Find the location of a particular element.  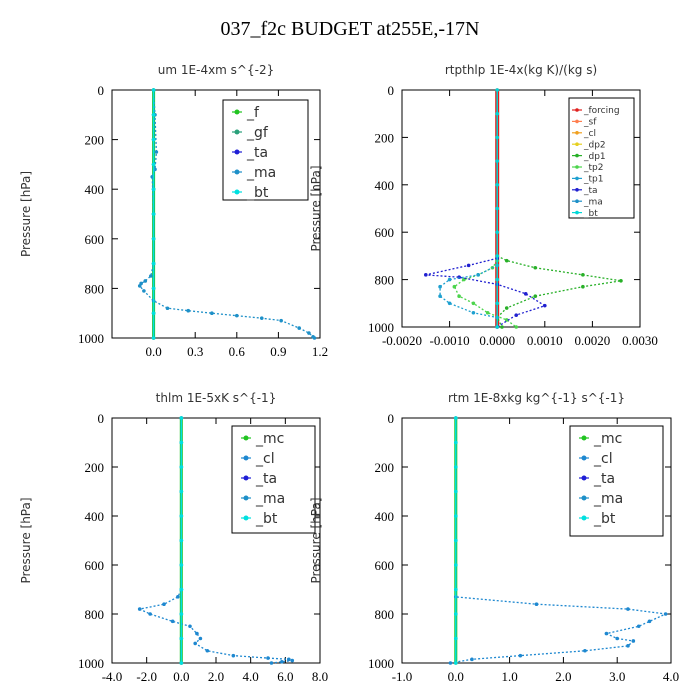

x-tick-label: -0.0010 is located at coordinates (450, 340).